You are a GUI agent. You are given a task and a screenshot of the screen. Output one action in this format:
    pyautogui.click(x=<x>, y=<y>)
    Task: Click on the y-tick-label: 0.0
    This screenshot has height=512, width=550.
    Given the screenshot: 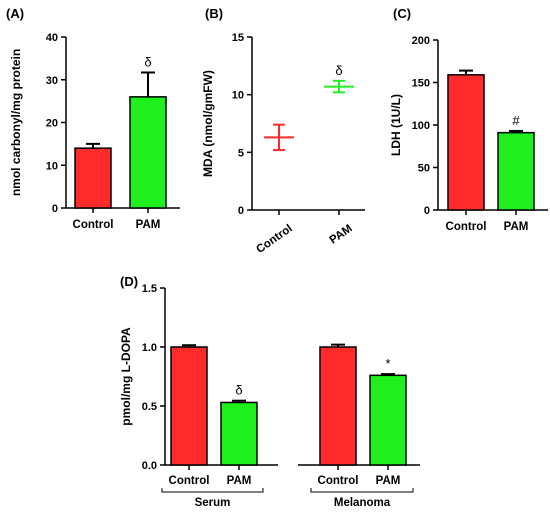 What is the action you would take?
    pyautogui.click(x=149, y=466)
    